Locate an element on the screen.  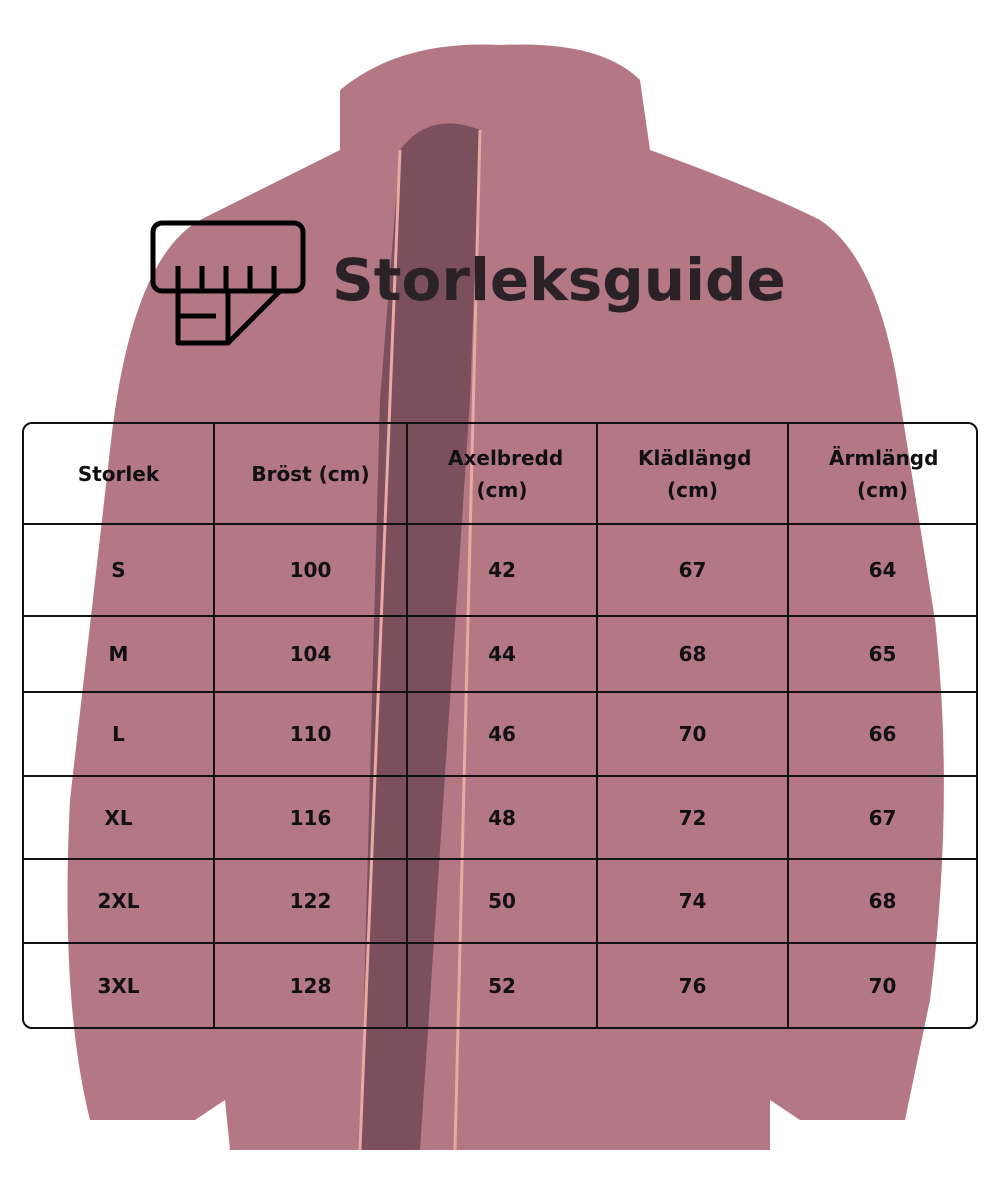
table-cell: 64 is located at coordinates (882, 571).